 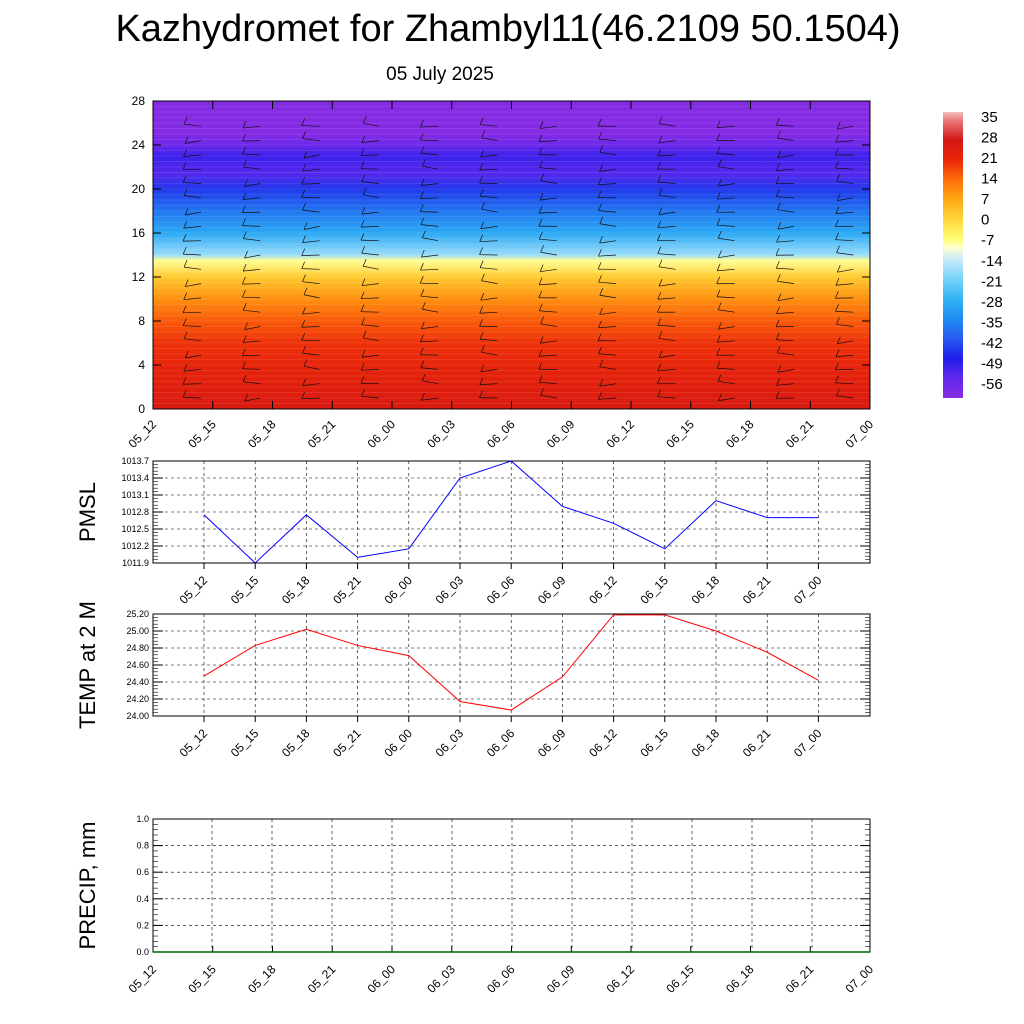 What do you see at coordinates (654, 743) in the screenshot?
I see `x-tick-label: 06_15` at bounding box center [654, 743].